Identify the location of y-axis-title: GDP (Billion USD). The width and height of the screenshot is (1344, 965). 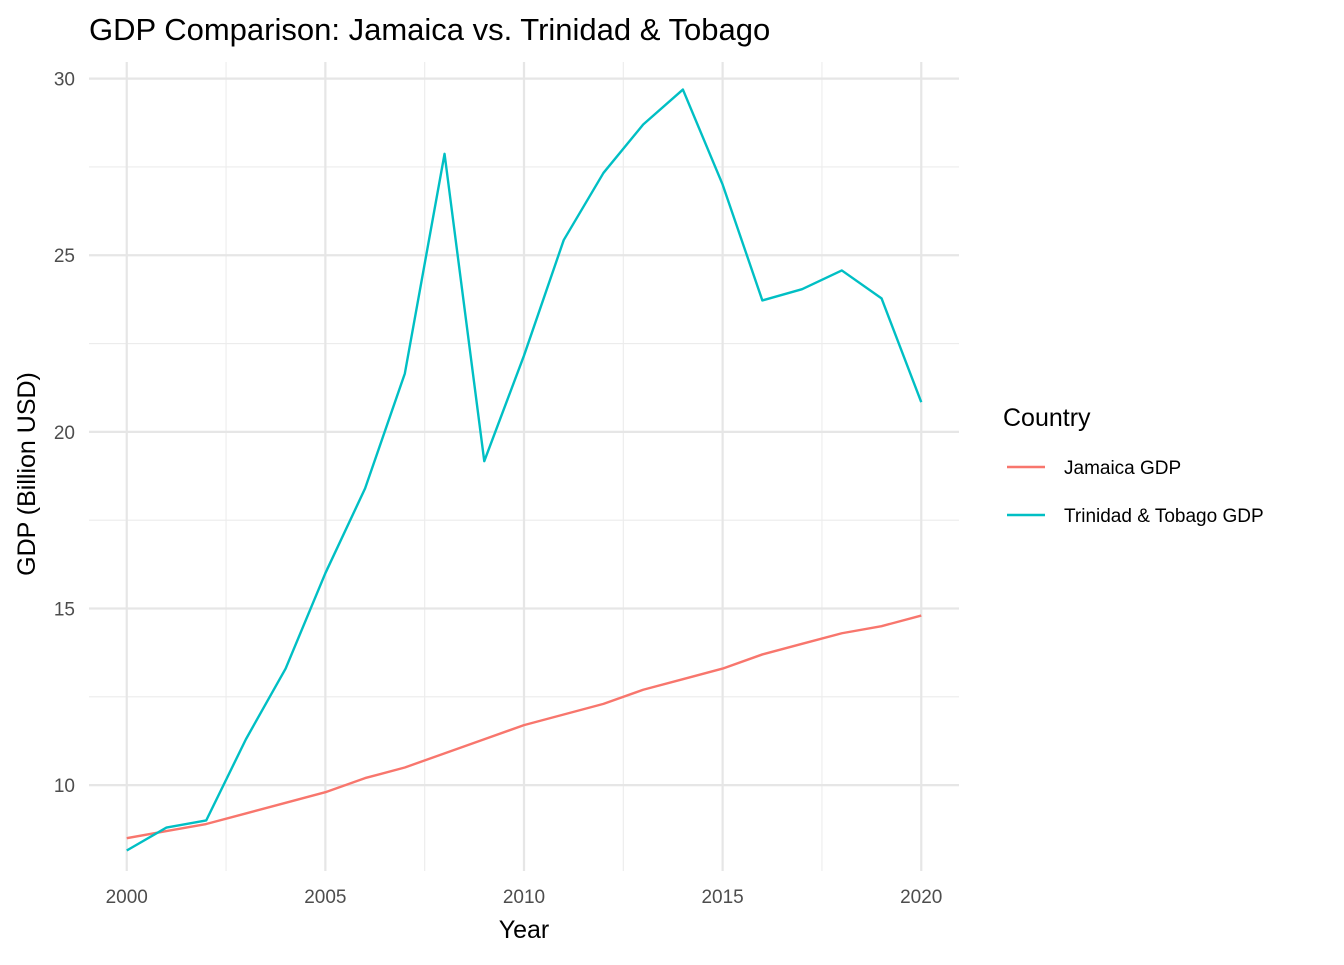
(27, 474).